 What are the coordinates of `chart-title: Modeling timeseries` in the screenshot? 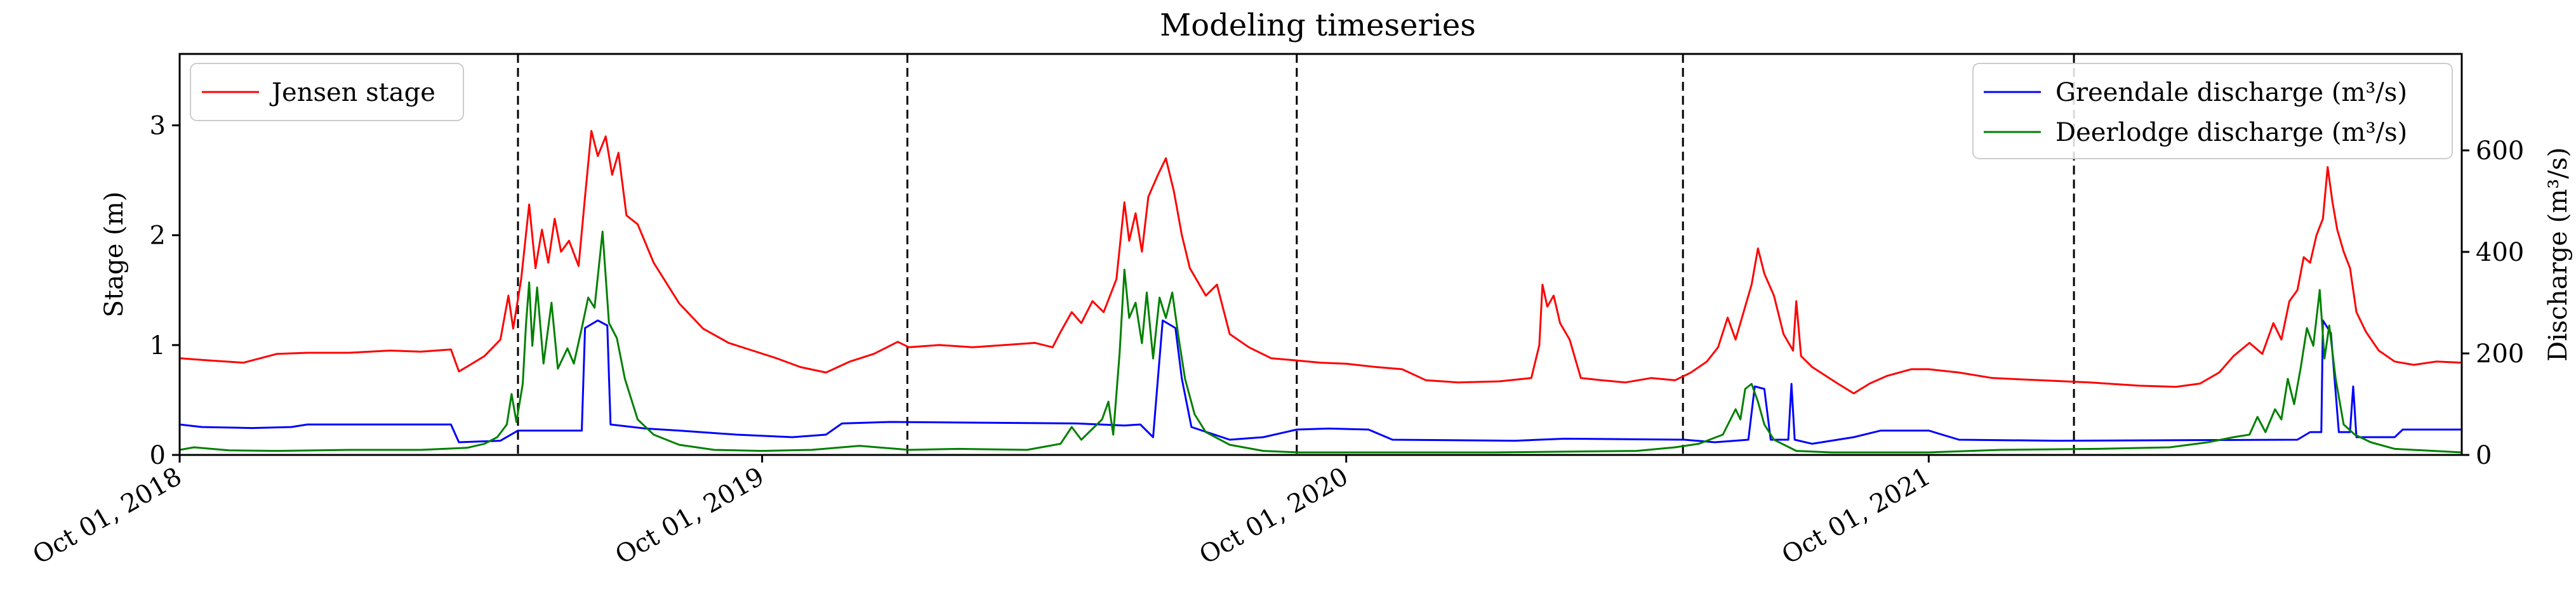 It's located at (1318, 25).